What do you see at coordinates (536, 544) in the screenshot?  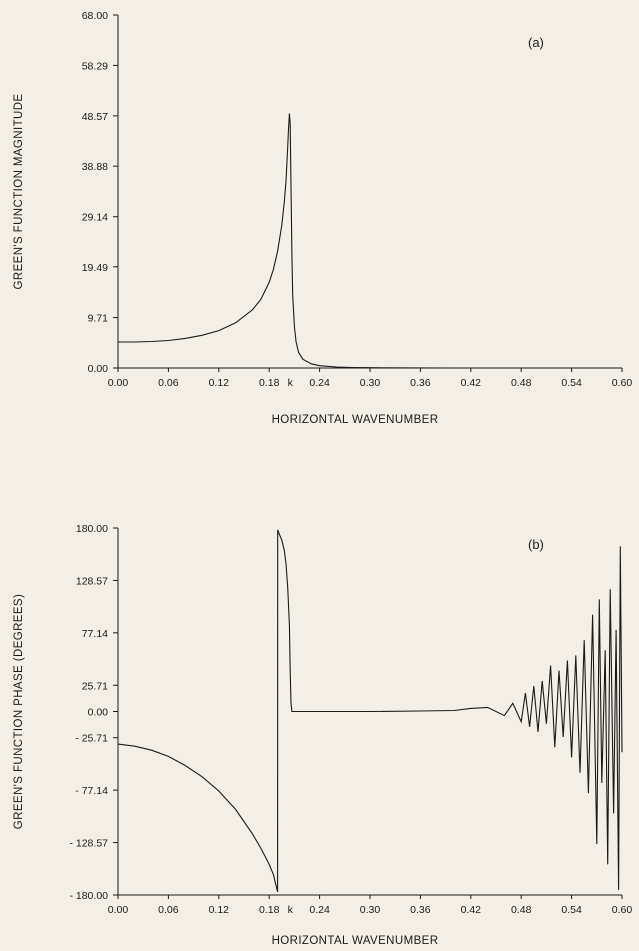 I see `panel-label: (b)` at bounding box center [536, 544].